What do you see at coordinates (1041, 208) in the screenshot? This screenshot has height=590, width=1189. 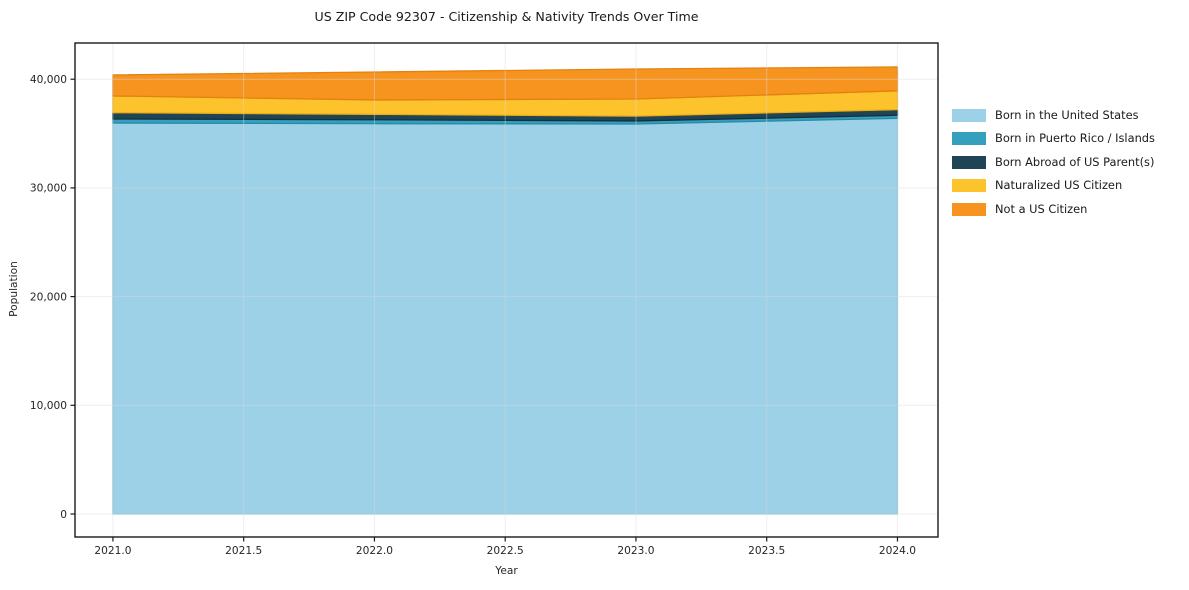 I see `legend-label: Not a US Citizen` at bounding box center [1041, 208].